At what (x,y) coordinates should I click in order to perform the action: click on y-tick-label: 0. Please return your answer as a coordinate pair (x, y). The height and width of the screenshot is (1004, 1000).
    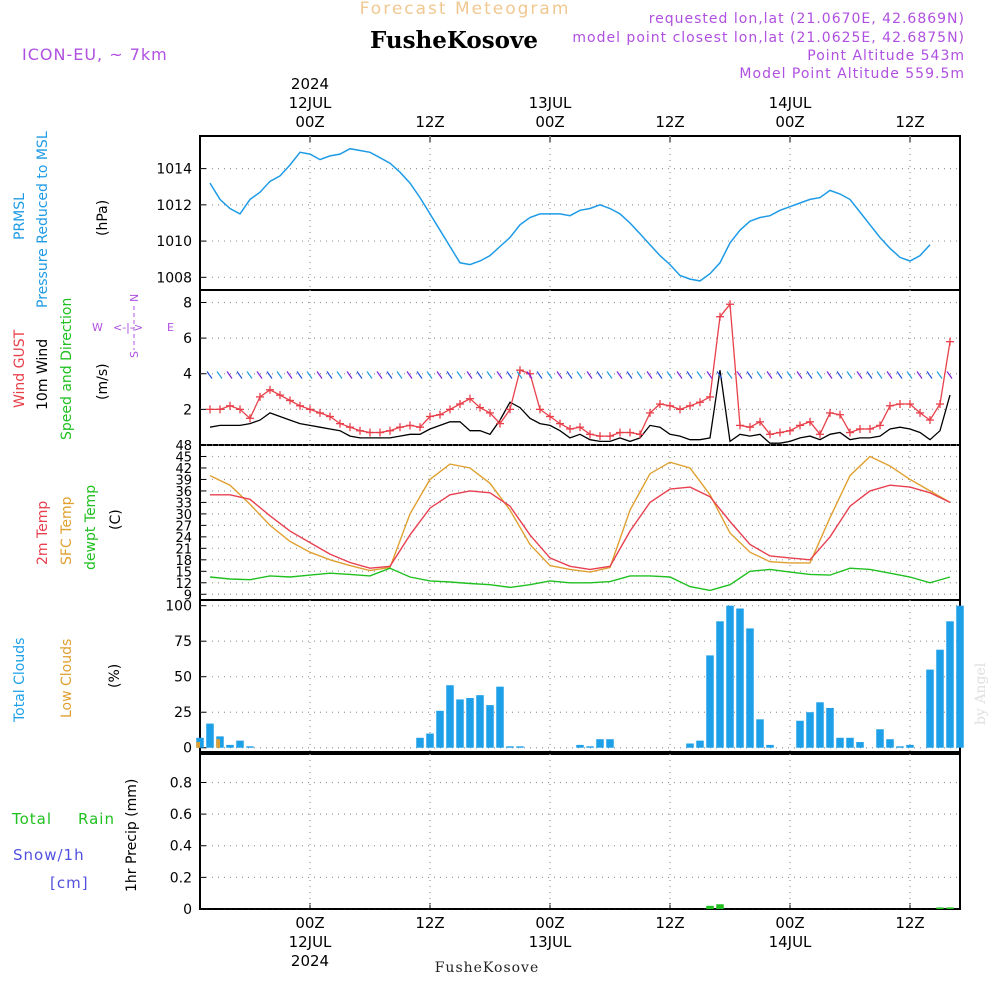
    Looking at the image, I should click on (187, 910).